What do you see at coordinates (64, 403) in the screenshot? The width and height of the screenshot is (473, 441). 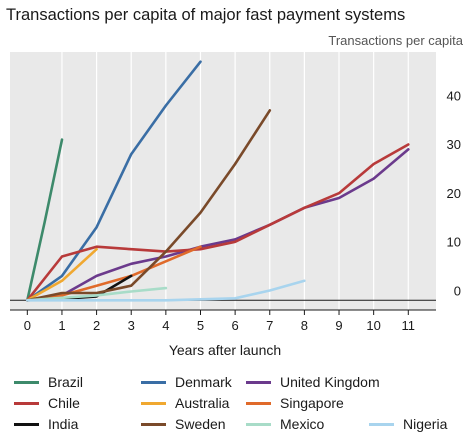 I see `legend-label-chile: Chile` at bounding box center [64, 403].